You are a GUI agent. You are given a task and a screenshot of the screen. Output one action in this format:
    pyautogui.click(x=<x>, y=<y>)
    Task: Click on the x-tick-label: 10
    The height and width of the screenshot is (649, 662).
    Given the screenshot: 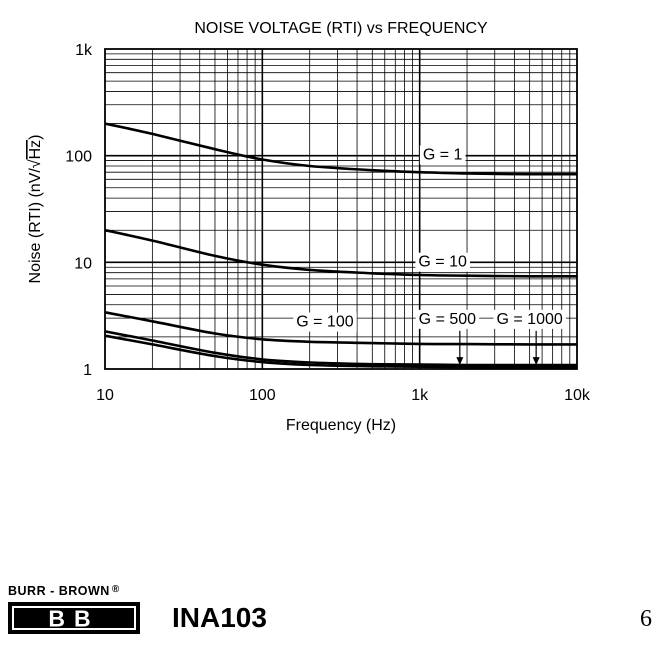 What is the action you would take?
    pyautogui.click(x=105, y=395)
    